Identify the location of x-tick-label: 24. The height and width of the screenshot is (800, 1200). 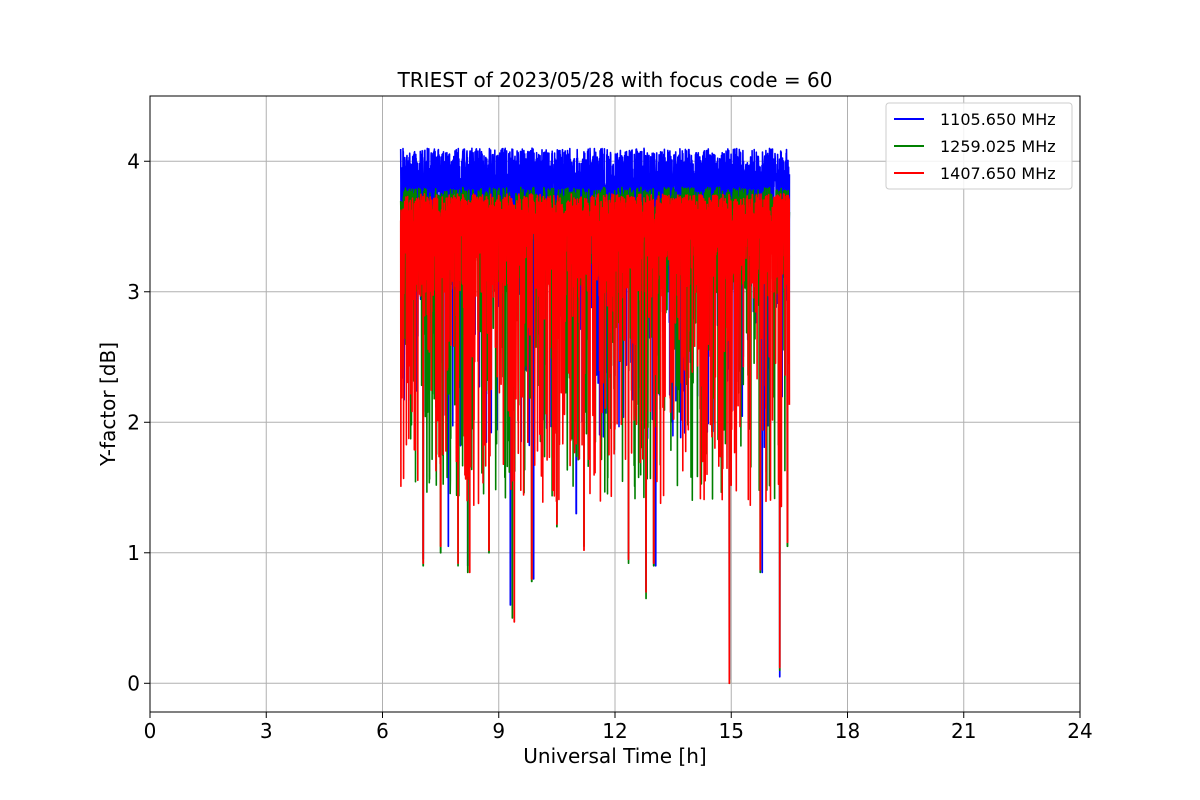
(1079, 731).